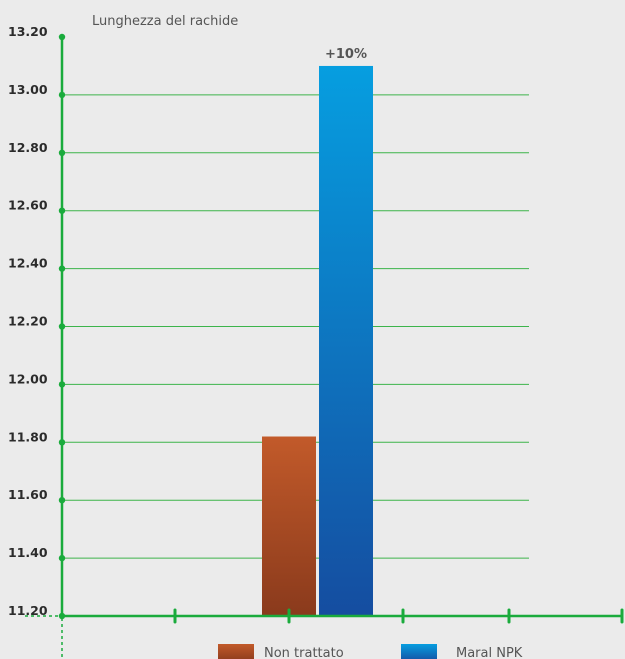  Describe the element at coordinates (28, 436) in the screenshot. I see `y-tick-label: 11.80` at that location.